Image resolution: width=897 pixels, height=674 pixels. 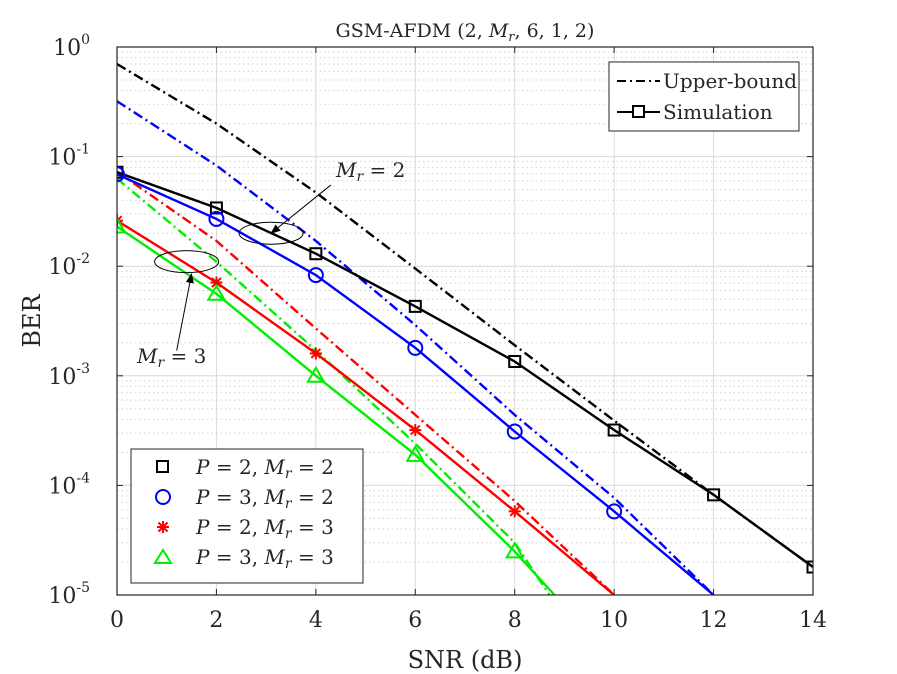 What do you see at coordinates (813, 620) in the screenshot?
I see `x-tick-label: 14` at bounding box center [813, 620].